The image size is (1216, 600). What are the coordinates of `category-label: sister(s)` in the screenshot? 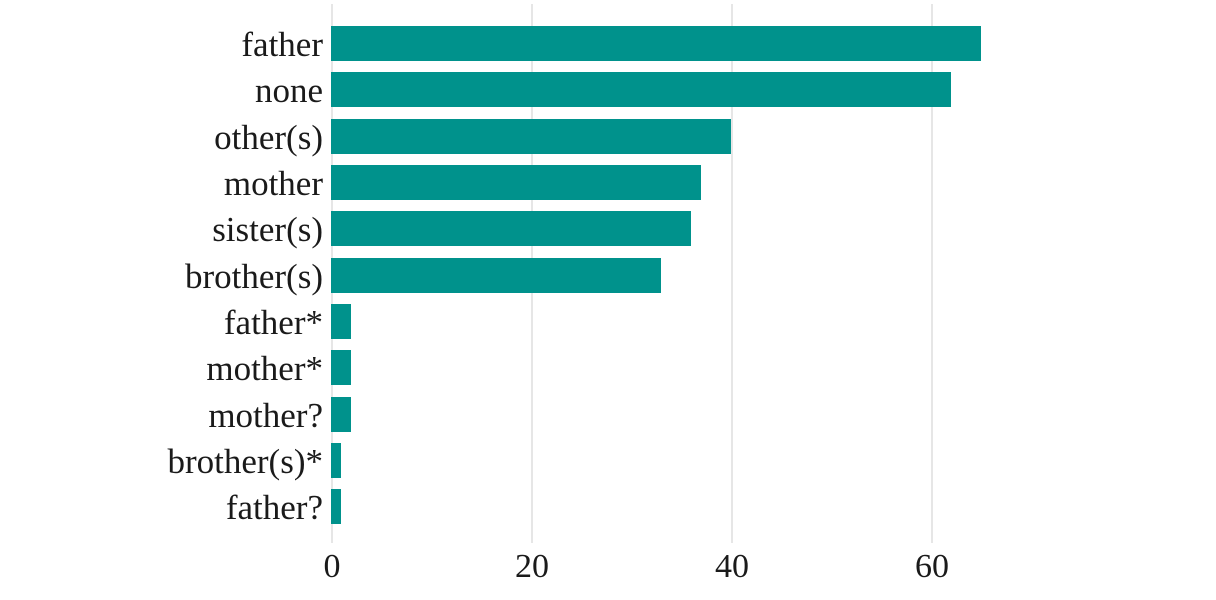 It's located at (267, 230).